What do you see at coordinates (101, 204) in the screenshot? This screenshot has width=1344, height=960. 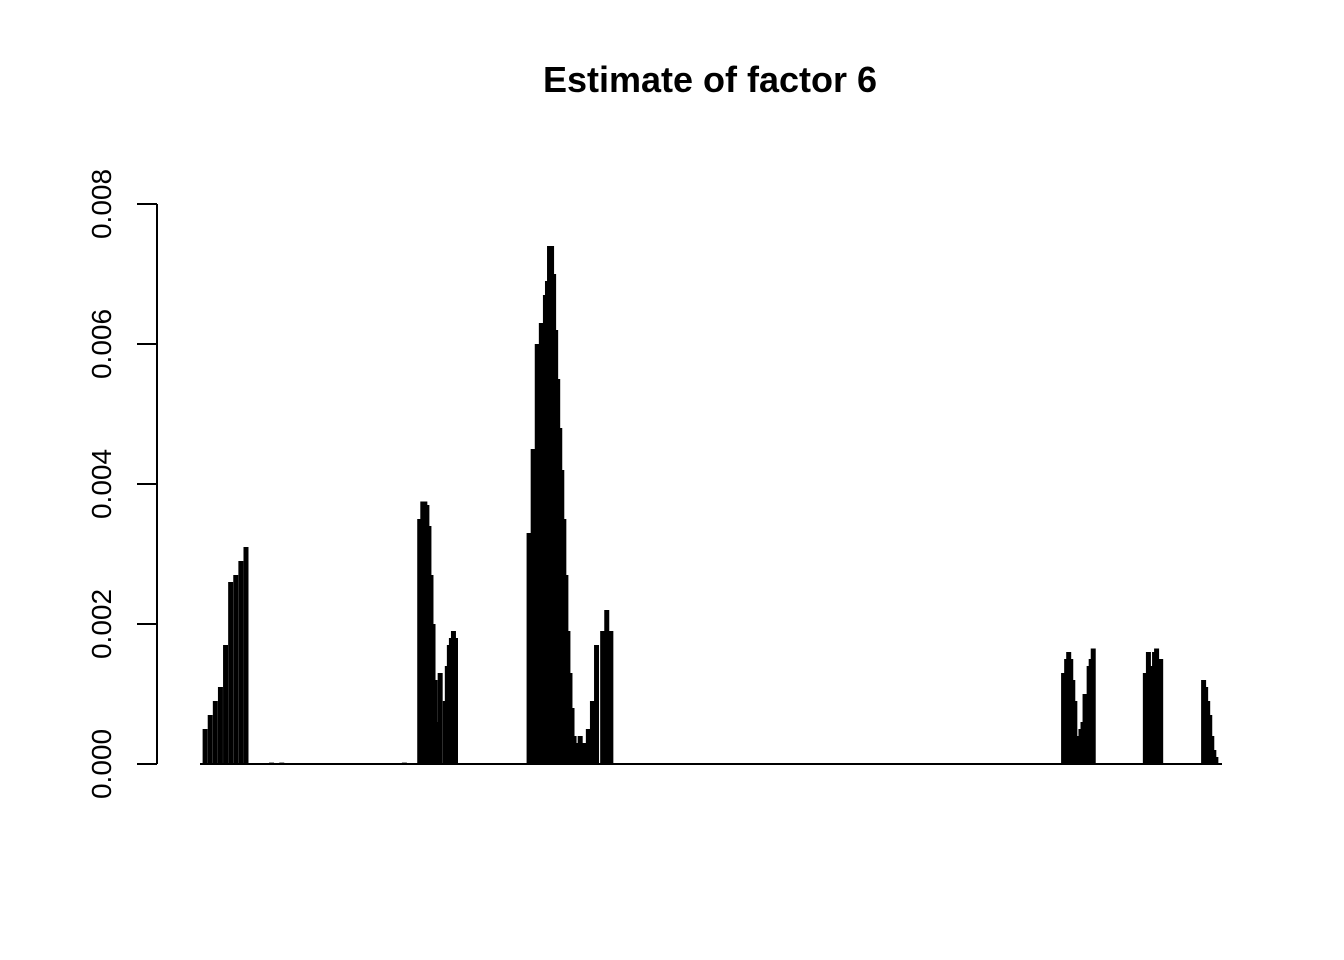 I see `y-tick-label: 0.008` at bounding box center [101, 204].